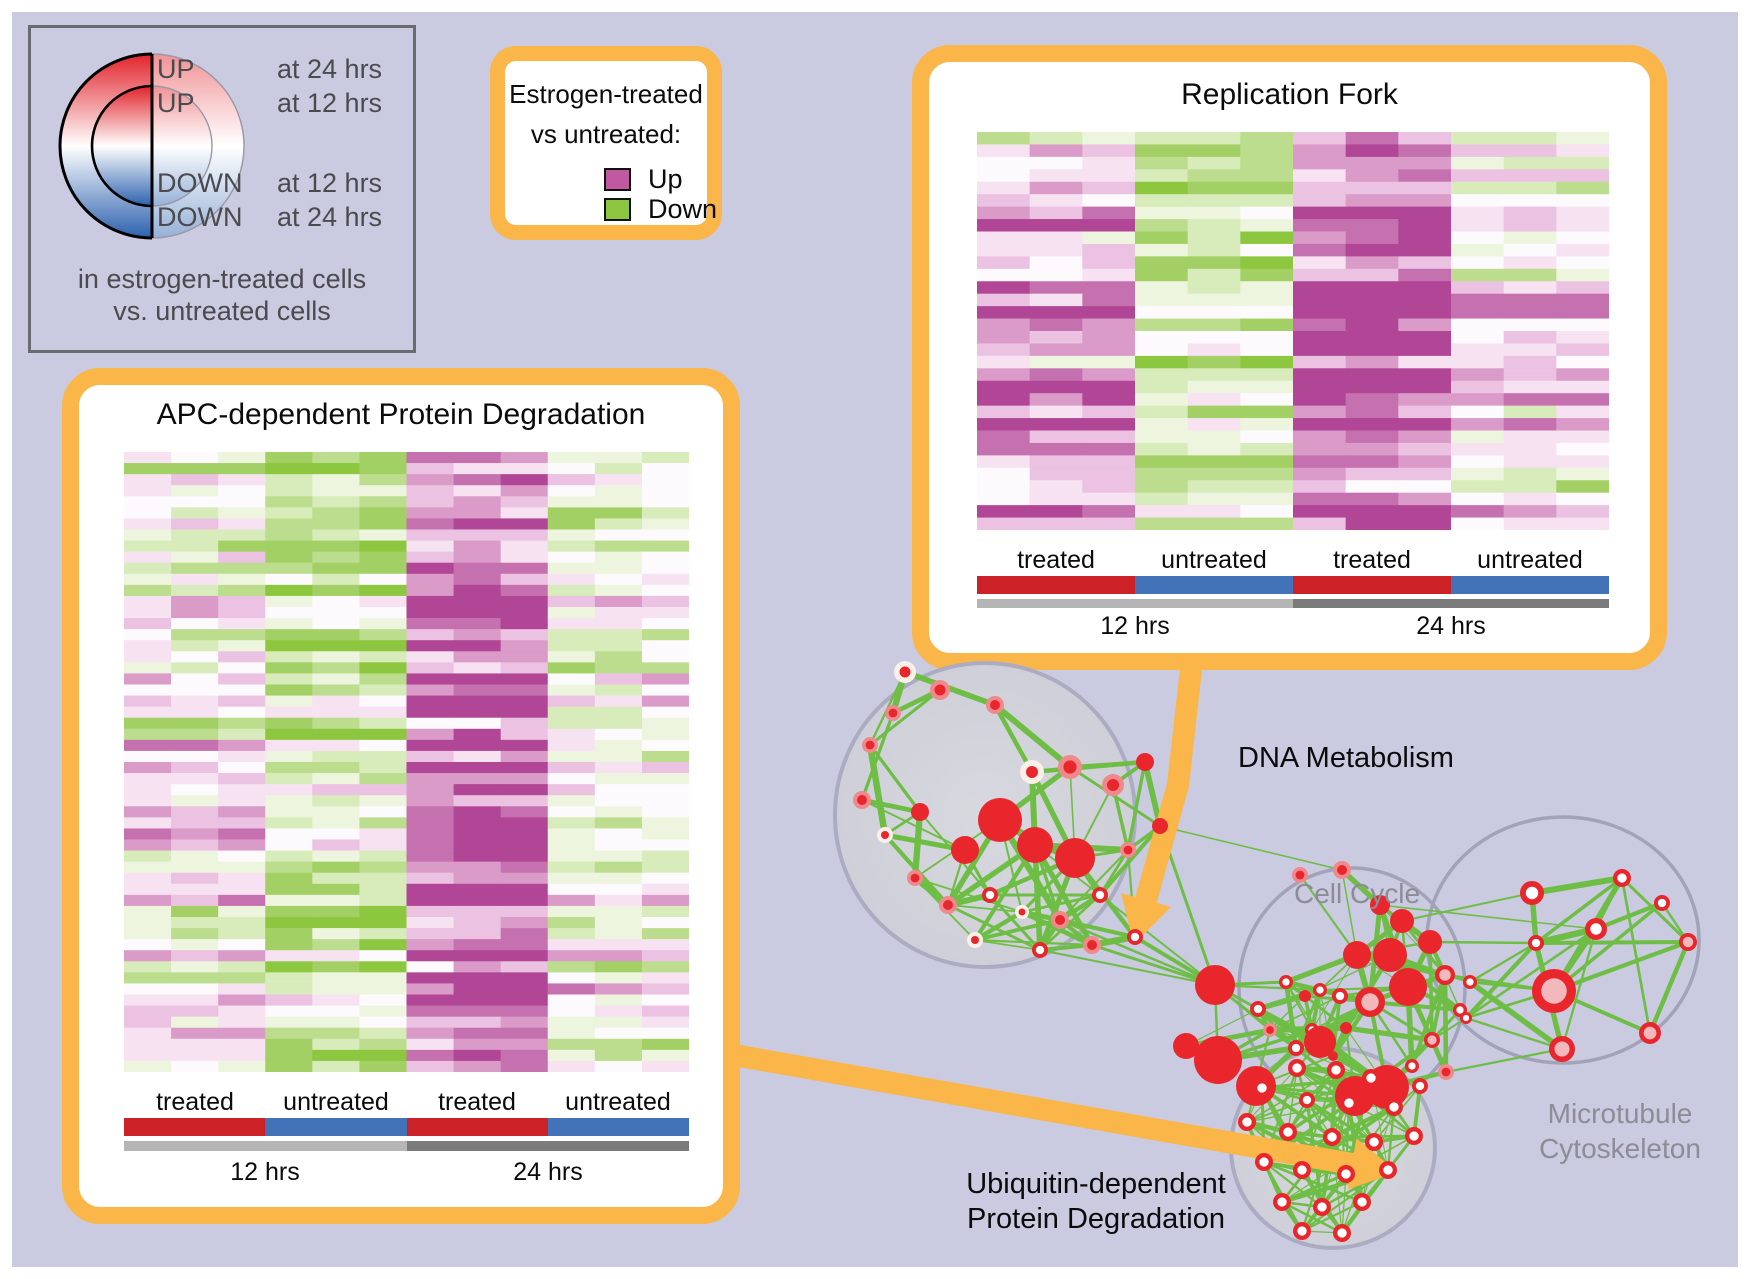 This screenshot has width=1750, height=1279. Describe the element at coordinates (617, 209) in the screenshot. I see `down-color-swatch` at that location.